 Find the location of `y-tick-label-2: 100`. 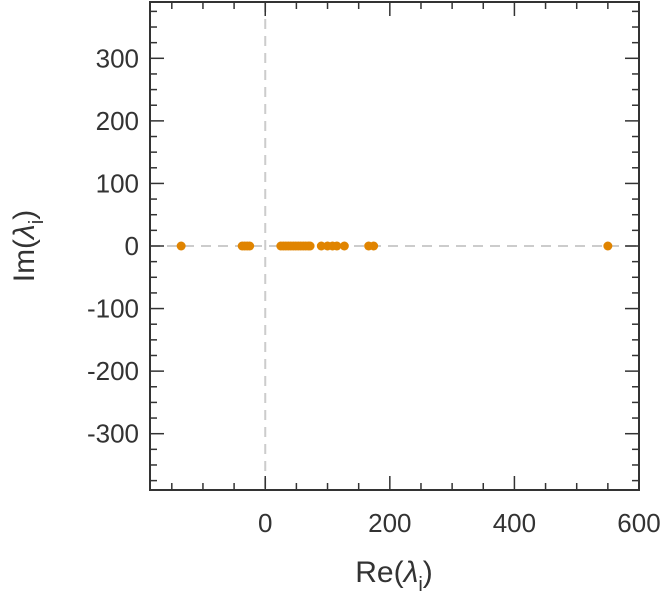

y-tick-label-2: 100 is located at coordinates (117, 183).